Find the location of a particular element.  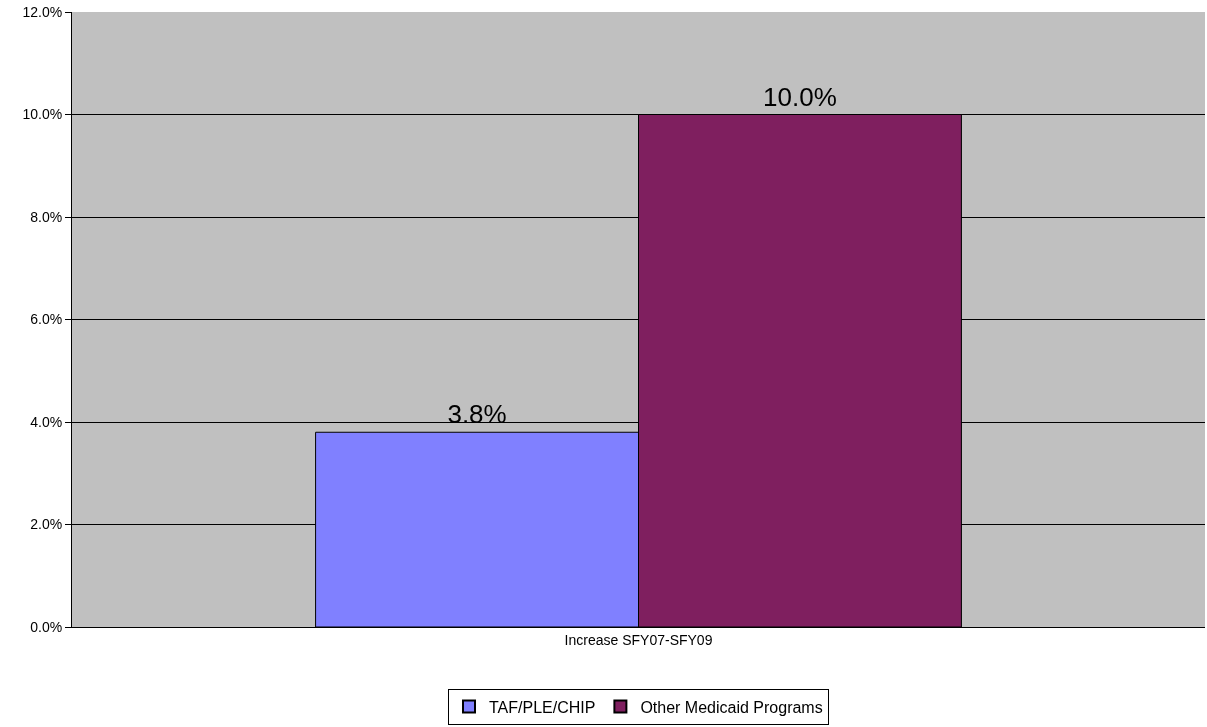

data-label: 10.0% is located at coordinates (800, 96).